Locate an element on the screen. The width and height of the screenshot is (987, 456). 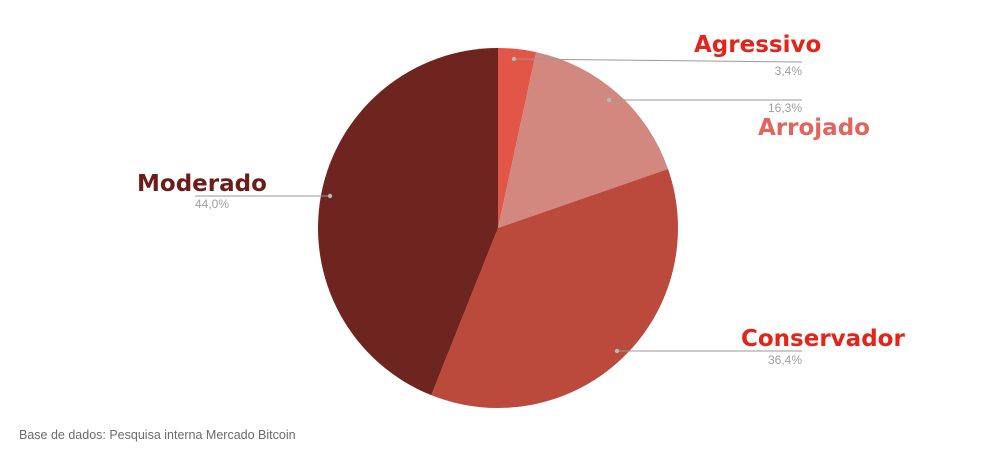
pie-slice-agressivo is located at coordinates (517, 138).